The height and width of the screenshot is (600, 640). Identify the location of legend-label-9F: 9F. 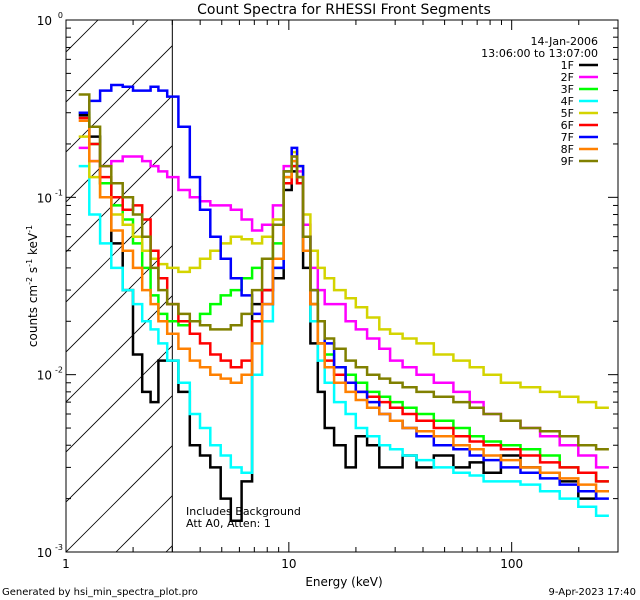
(567, 161).